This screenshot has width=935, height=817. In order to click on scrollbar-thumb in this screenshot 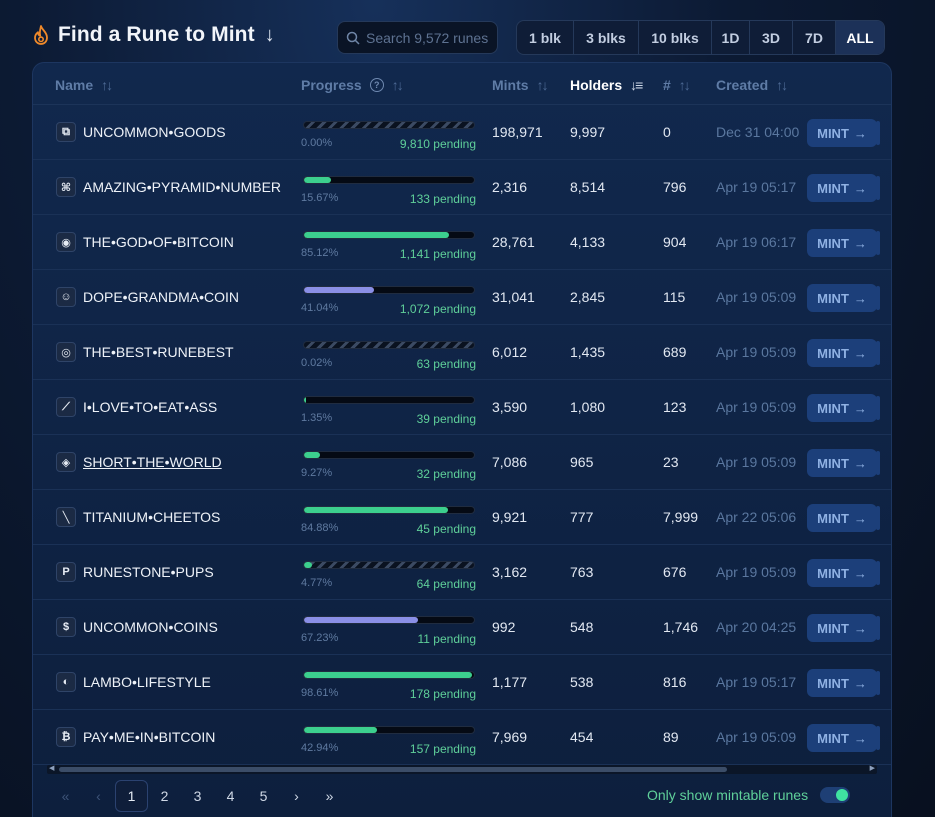, I will do `click(393, 769)`.